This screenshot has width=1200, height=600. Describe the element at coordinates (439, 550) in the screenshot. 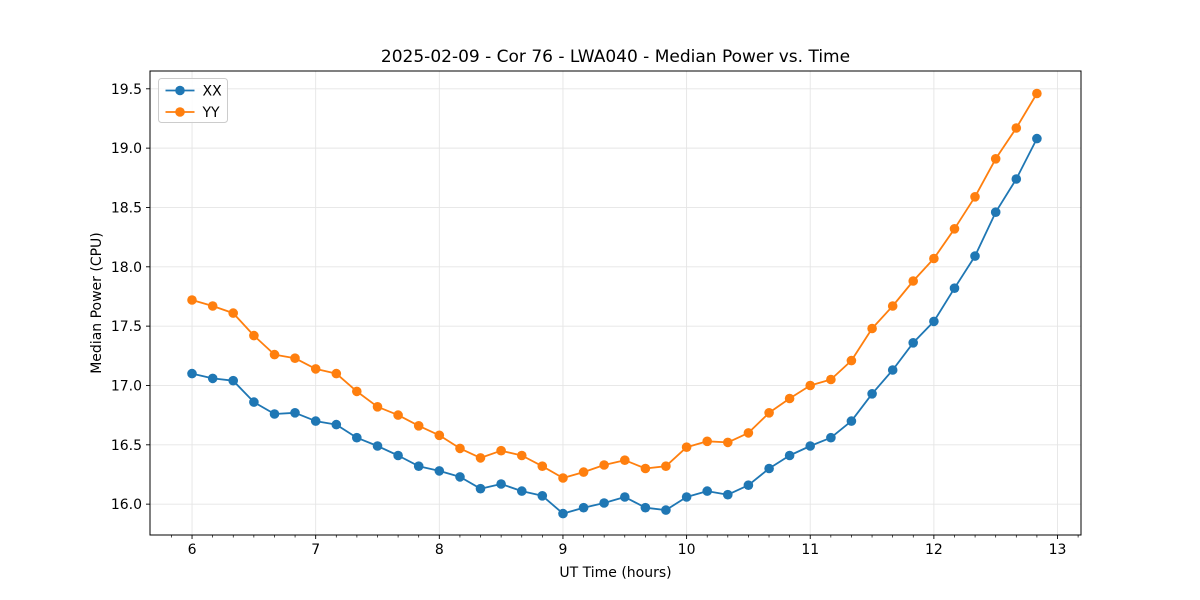

I see `x-tick-label: 8` at that location.